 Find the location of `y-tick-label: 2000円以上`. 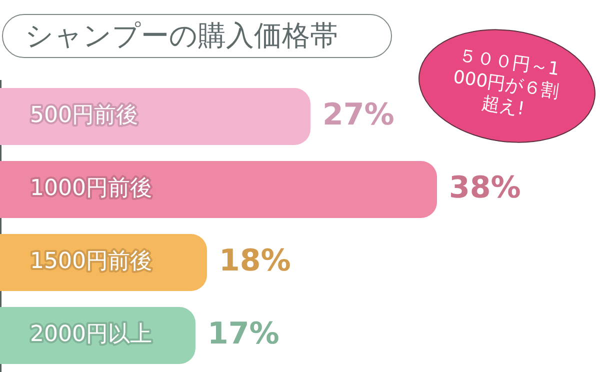

y-tick-label: 2000円以上 is located at coordinates (91, 335).